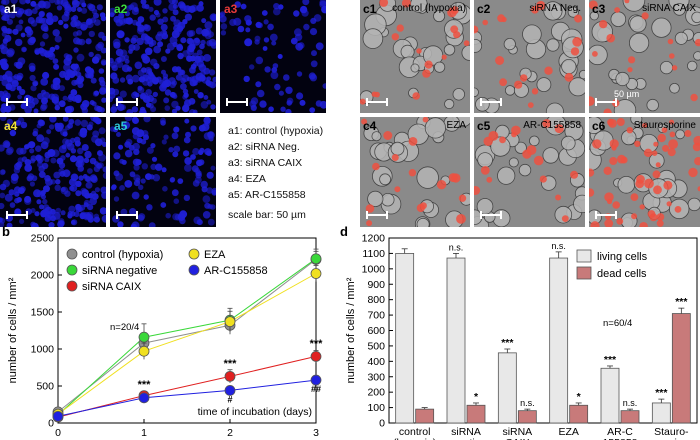  I want to click on x-tick-label: 2, so click(230, 433).